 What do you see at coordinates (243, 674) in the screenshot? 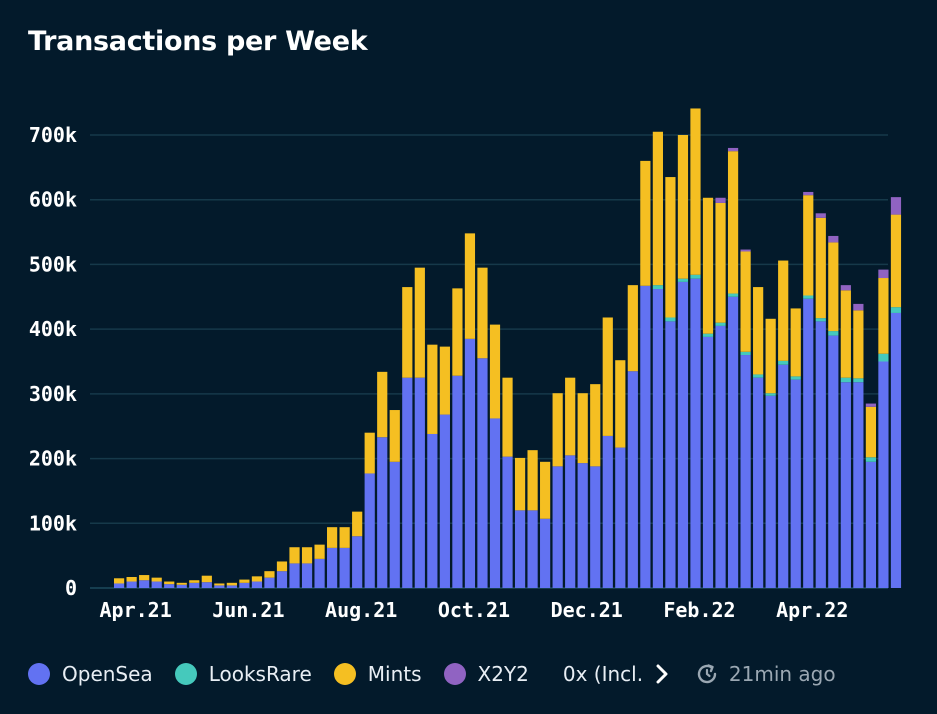
I see `legend-item-looksrare: LooksRare` at bounding box center [243, 674].